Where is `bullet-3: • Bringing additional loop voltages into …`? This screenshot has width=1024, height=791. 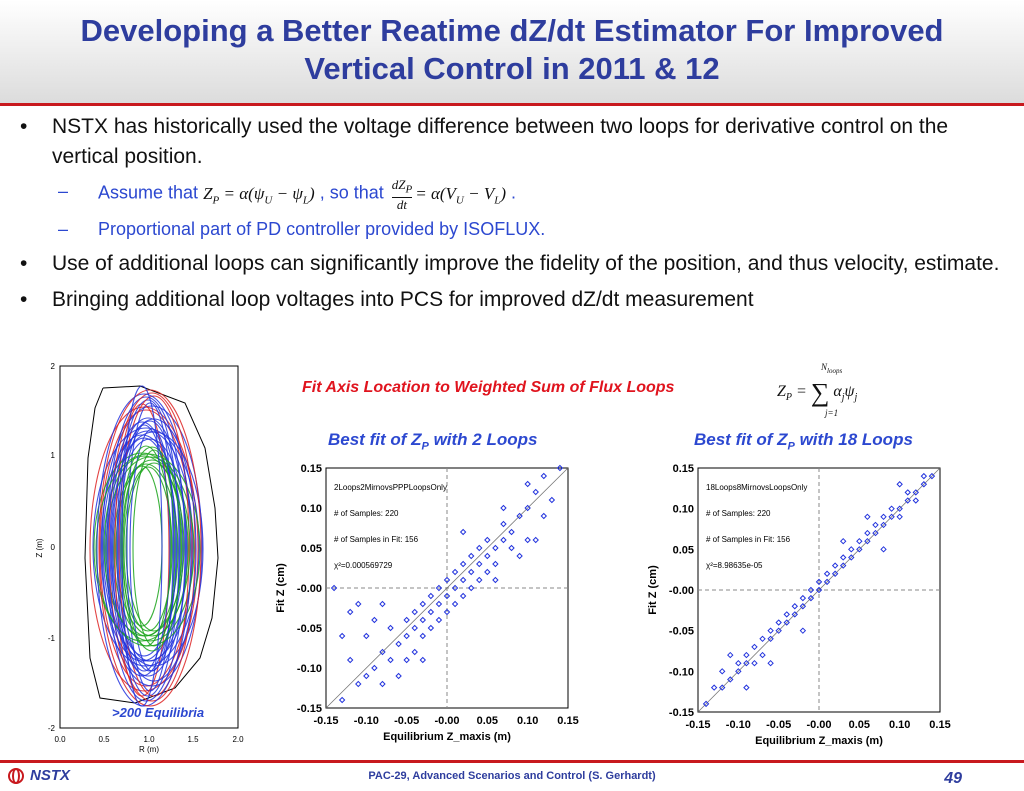 bullet-3: • Bringing additional loop voltages into … is located at coordinates (387, 300).